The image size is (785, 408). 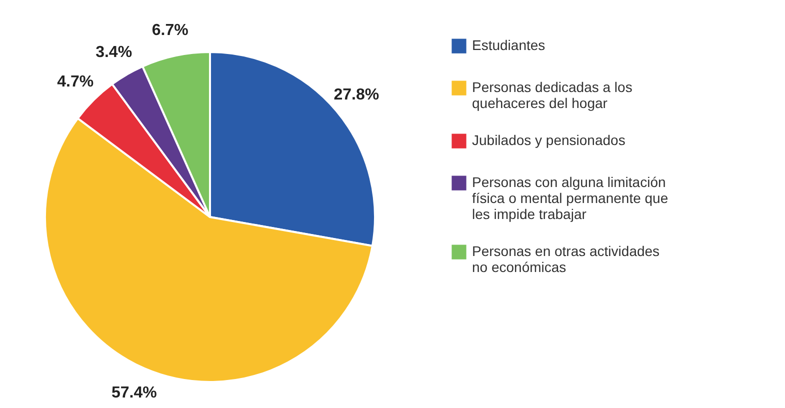 What do you see at coordinates (549, 140) in the screenshot?
I see `legend-label: Jubilados y pensionados` at bounding box center [549, 140].